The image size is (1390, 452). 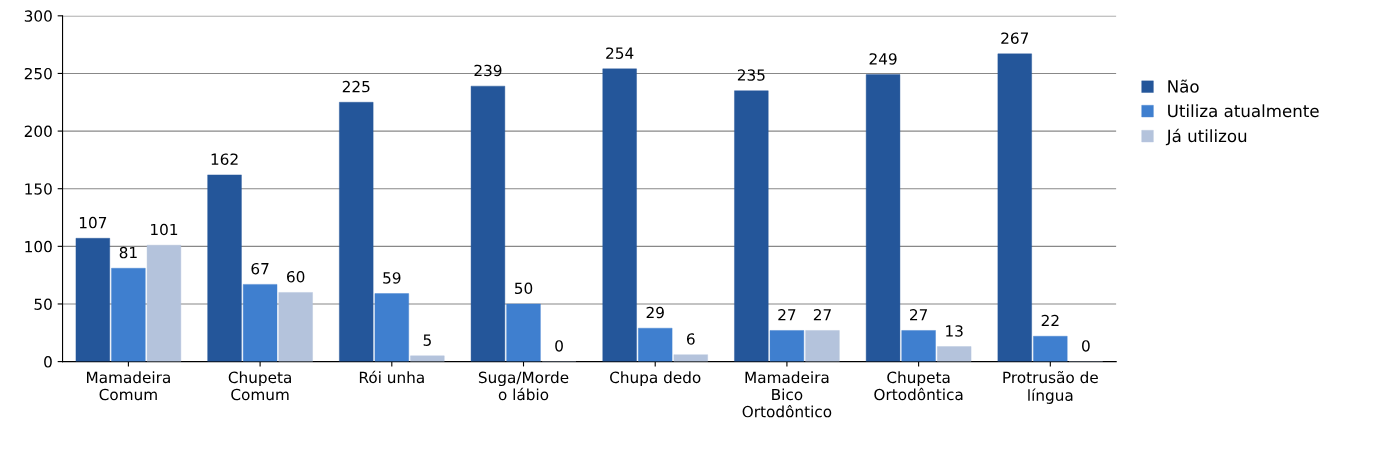 What do you see at coordinates (690, 339) in the screenshot?
I see `data-label: 6` at bounding box center [690, 339].